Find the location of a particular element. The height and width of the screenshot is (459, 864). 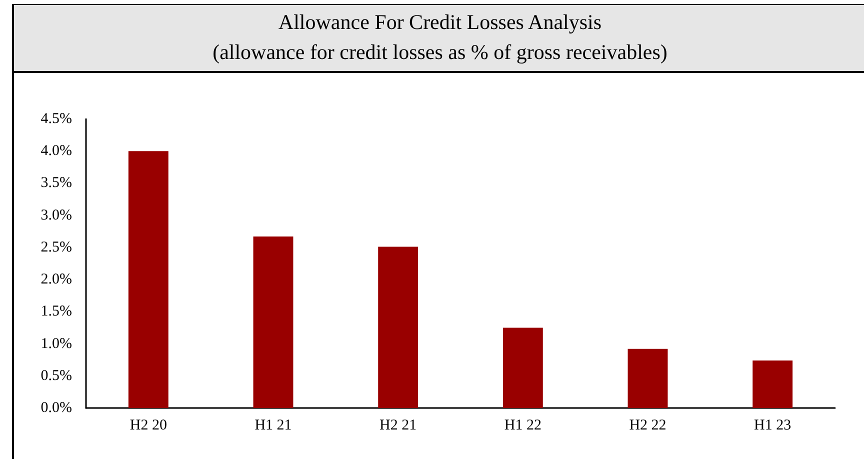

y-tick-label: 3.0% is located at coordinates (56, 215).